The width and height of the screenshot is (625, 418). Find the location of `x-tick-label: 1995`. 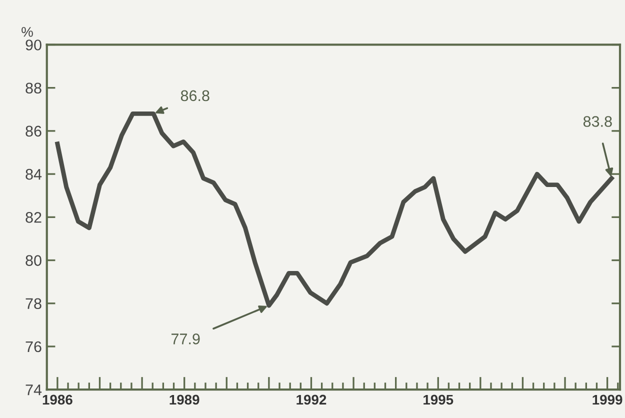

x-tick-label: 1995 is located at coordinates (439, 399).